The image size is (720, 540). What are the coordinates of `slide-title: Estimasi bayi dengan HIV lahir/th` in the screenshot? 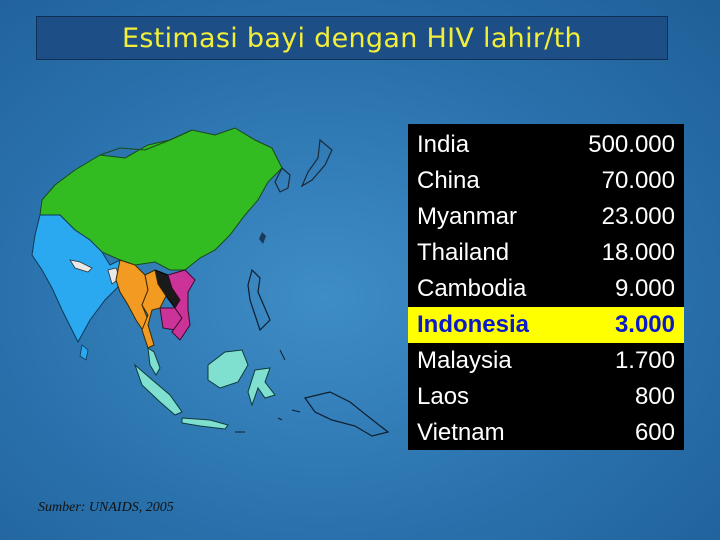 It's located at (352, 38).